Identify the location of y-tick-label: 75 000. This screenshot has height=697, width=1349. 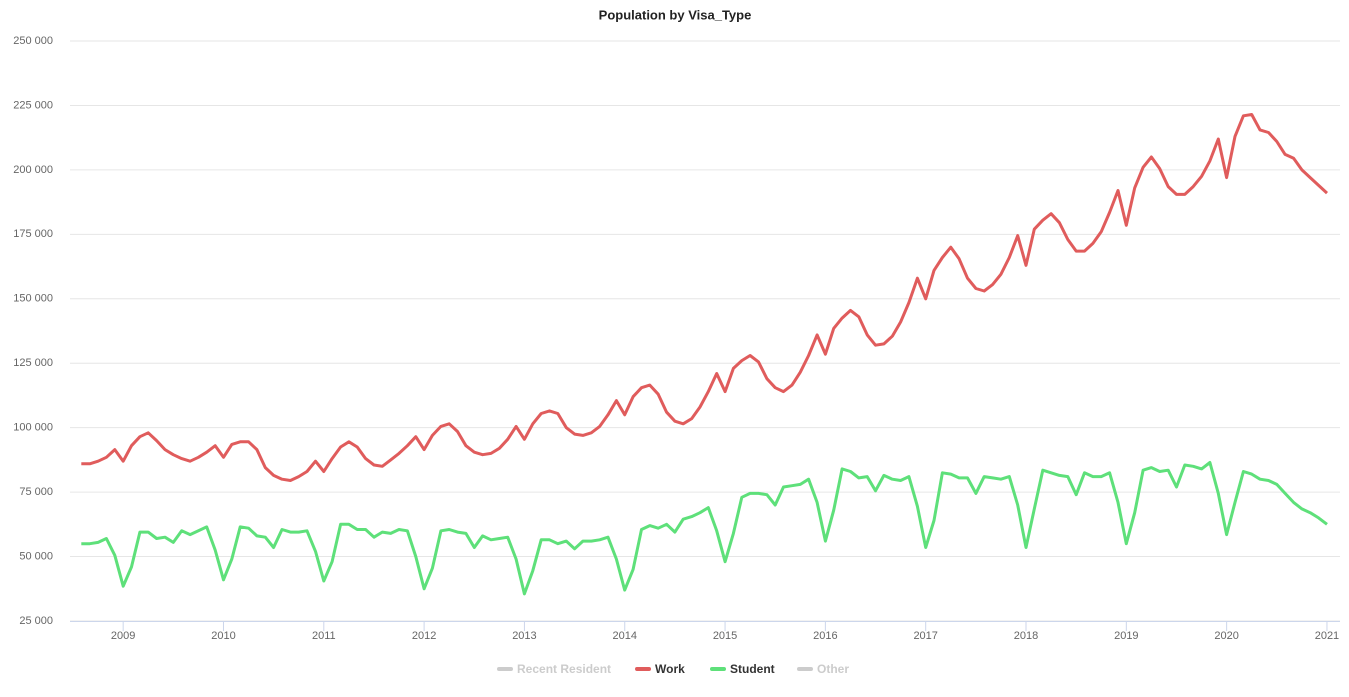
(36, 492).